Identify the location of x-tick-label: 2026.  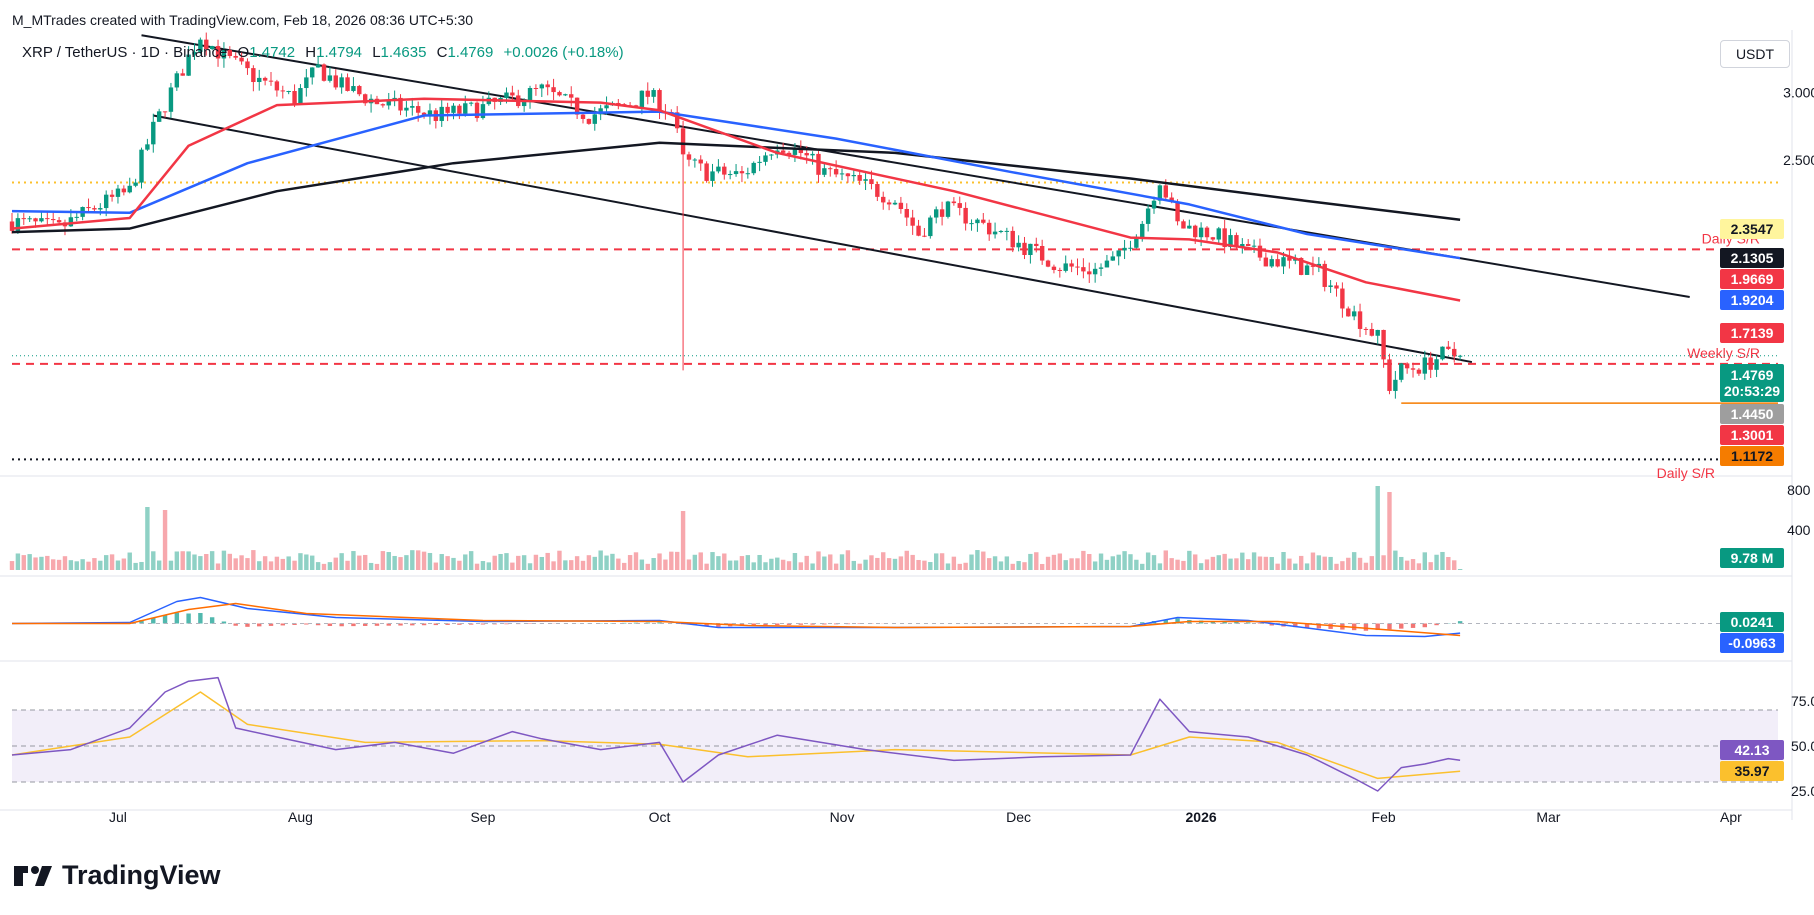
(1201, 817).